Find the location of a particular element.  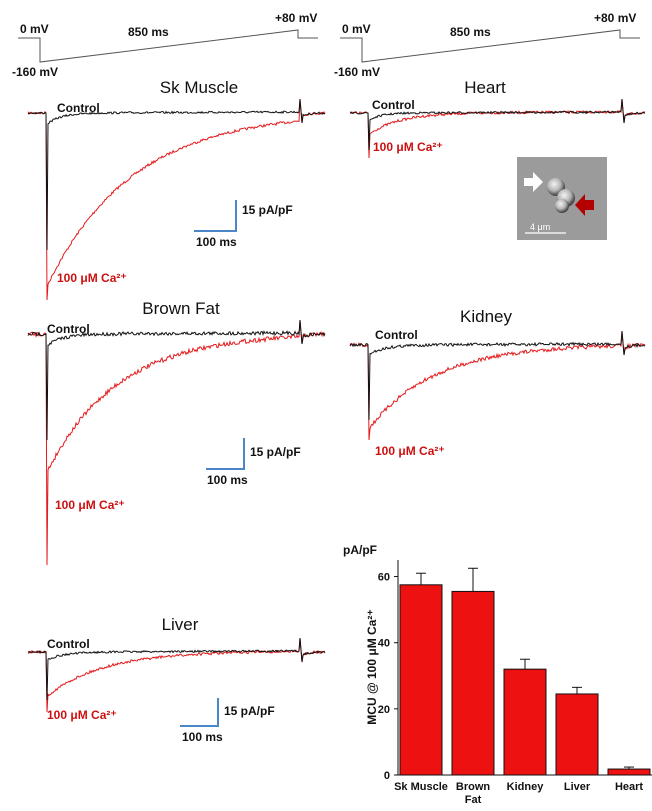

y-ticks: 0 20 40 60 is located at coordinates (388, 677).